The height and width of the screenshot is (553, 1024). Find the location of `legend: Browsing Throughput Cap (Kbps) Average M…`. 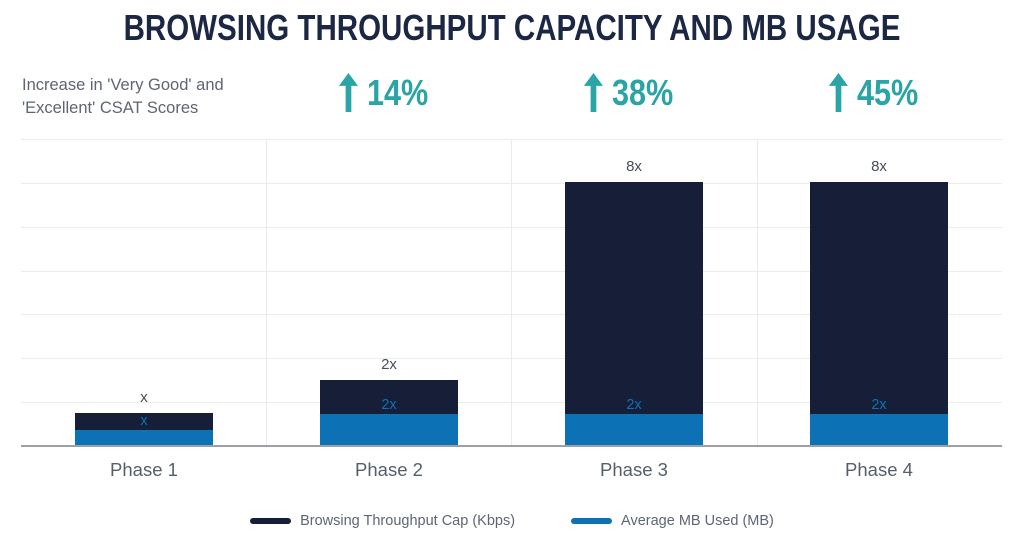

legend: Browsing Throughput Cap (Kbps) Average M… is located at coordinates (512, 521).